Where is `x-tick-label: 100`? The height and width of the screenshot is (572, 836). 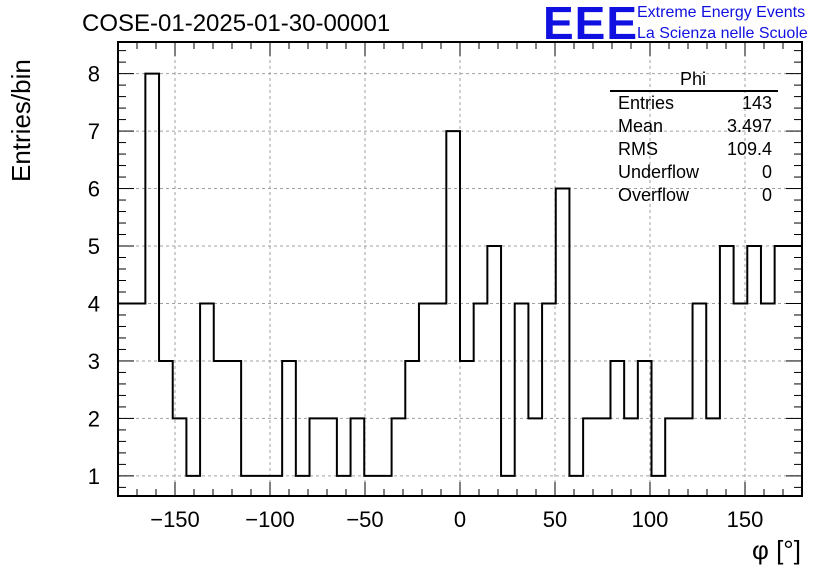 x-tick-label: 100 is located at coordinates (650, 519).